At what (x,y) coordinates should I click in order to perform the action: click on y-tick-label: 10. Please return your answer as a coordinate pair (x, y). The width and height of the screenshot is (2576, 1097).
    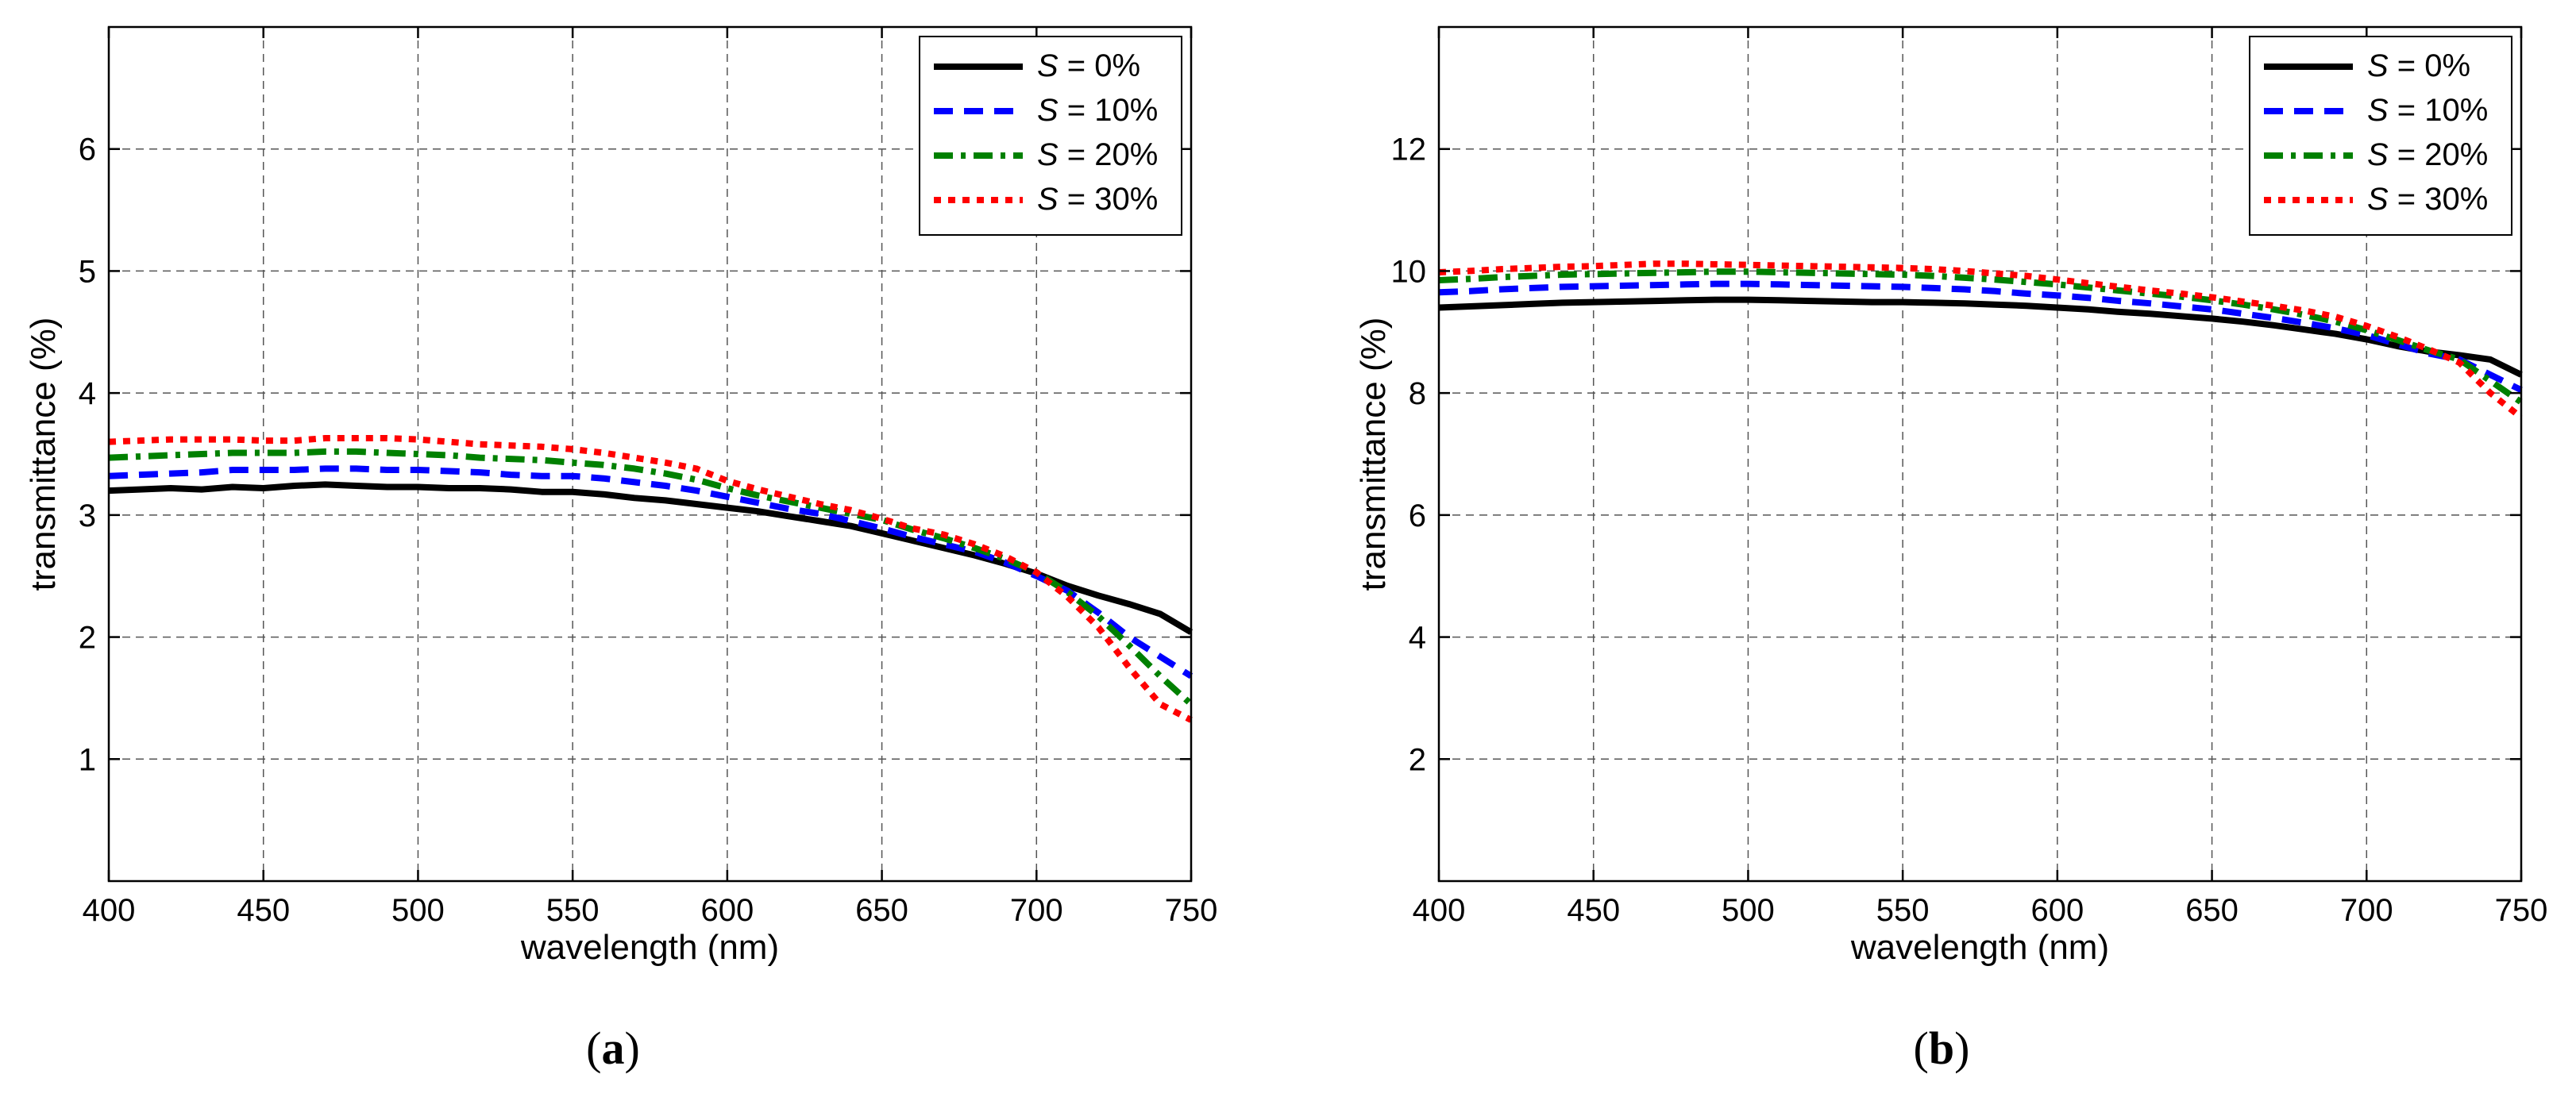
    Looking at the image, I should click on (1409, 271).